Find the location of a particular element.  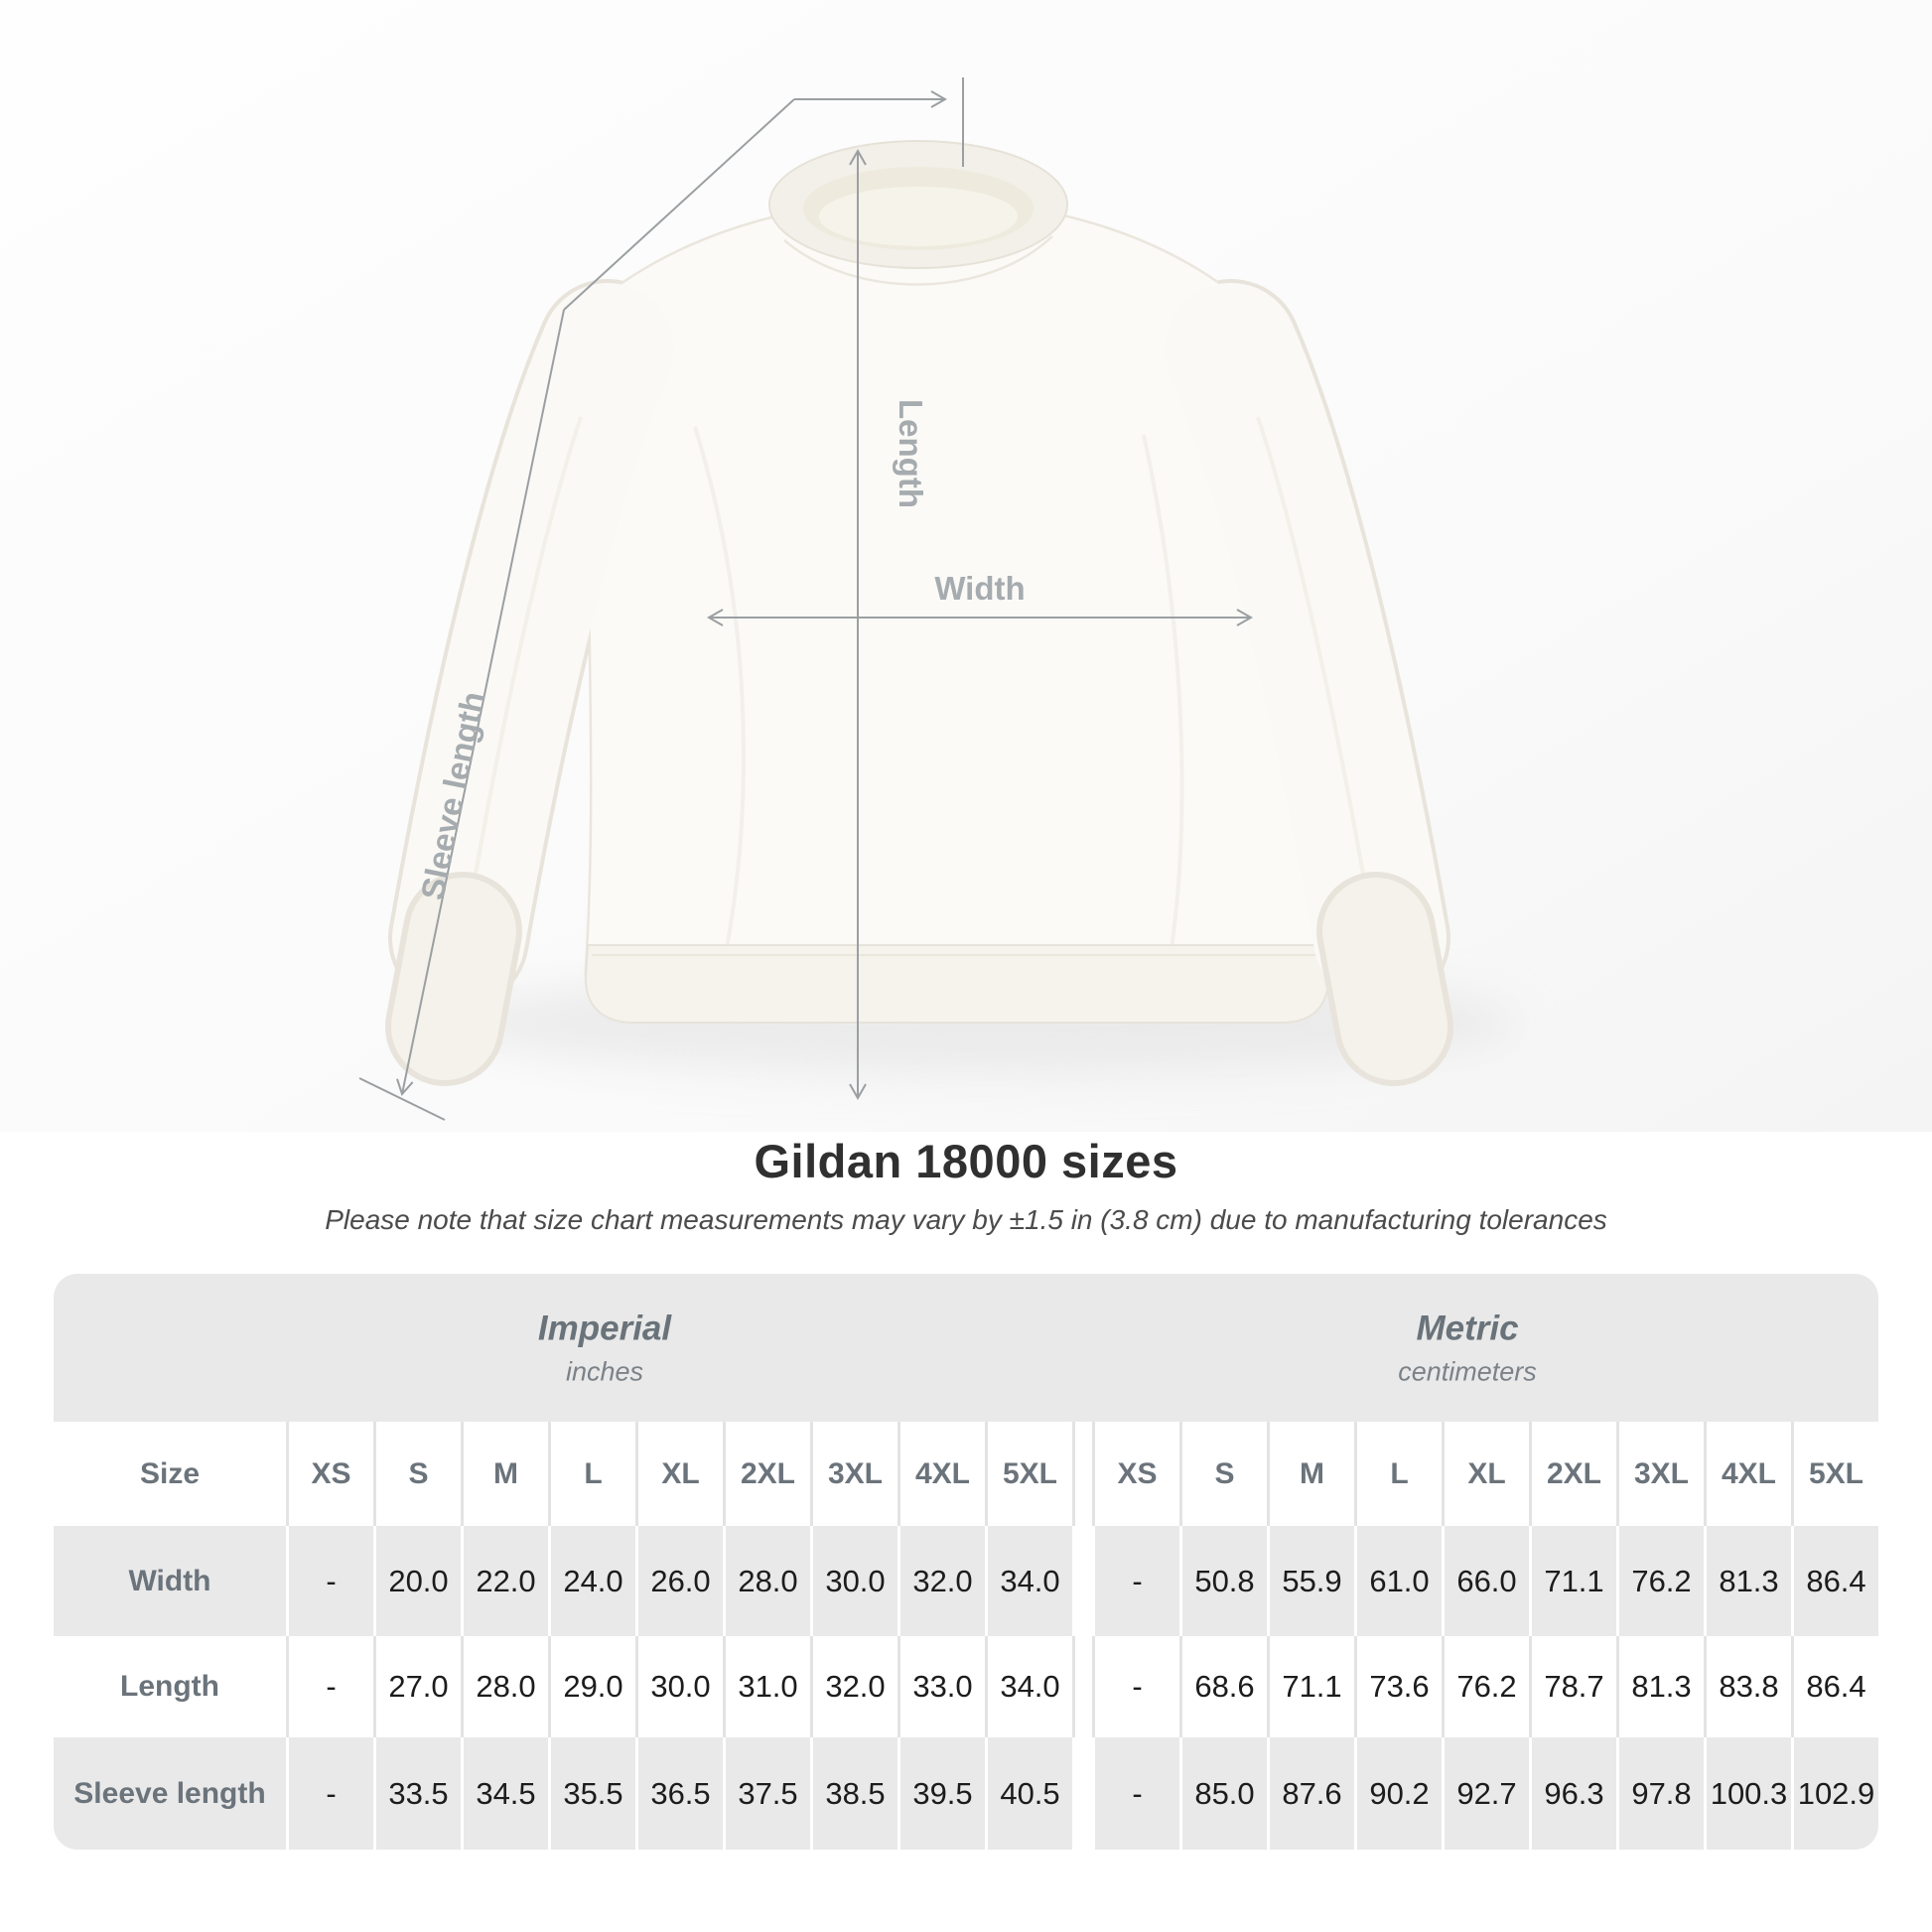

width-dimension-label: Width is located at coordinates (979, 589).